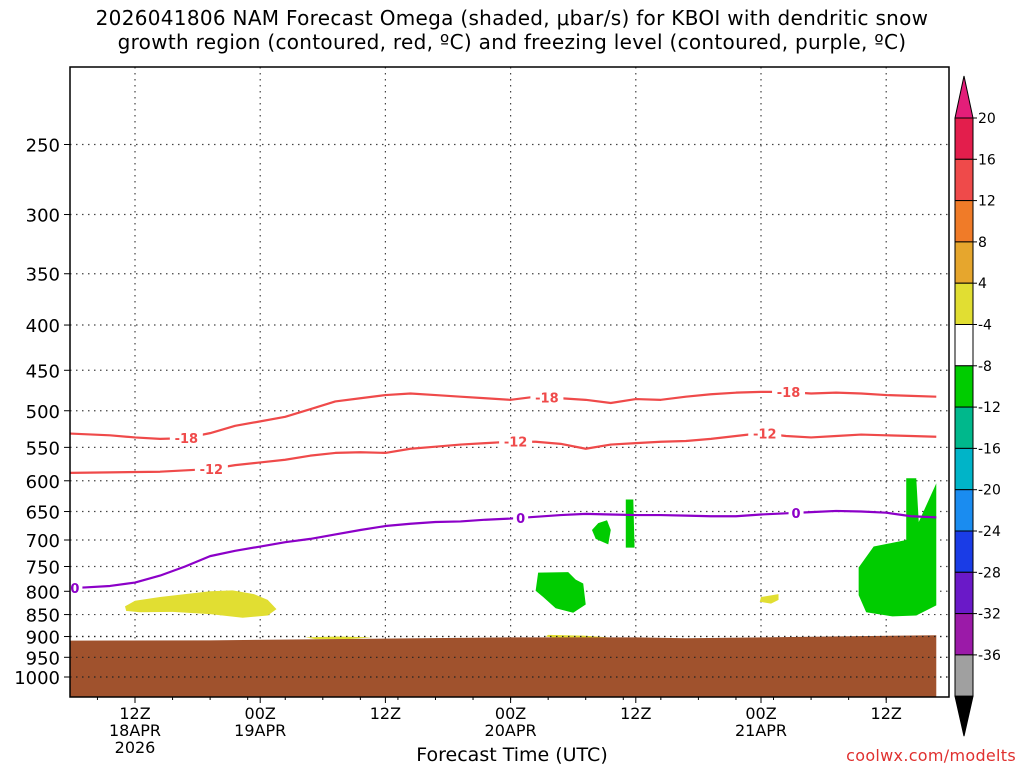 The image size is (1024, 768). Describe the element at coordinates (43, 541) in the screenshot. I see `y-tick-label: 700` at that location.